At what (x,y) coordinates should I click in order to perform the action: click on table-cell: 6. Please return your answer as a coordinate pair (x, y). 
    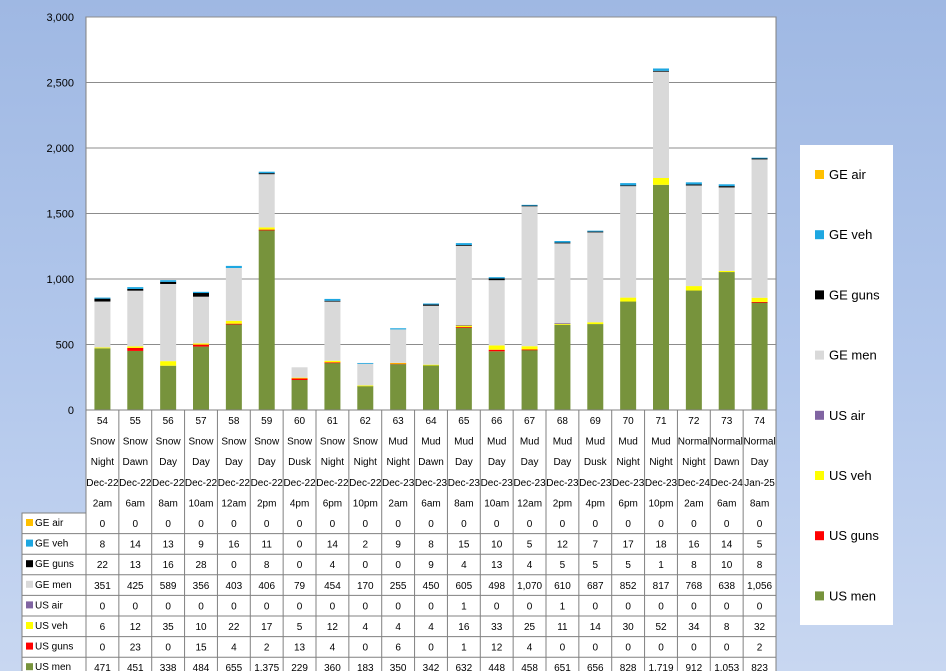
    Looking at the image, I should click on (103, 627).